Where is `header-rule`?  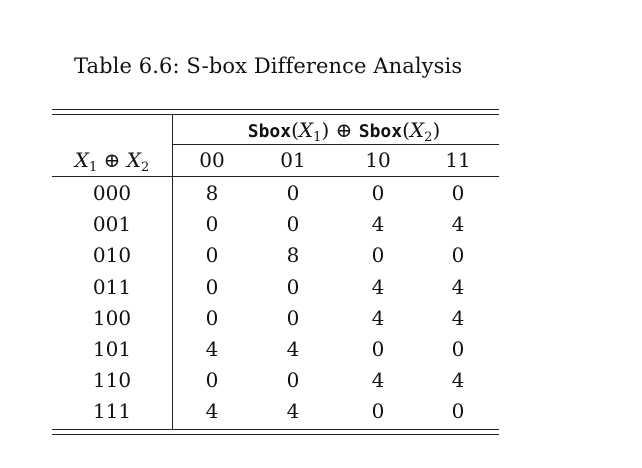 header-rule is located at coordinates (275, 176).